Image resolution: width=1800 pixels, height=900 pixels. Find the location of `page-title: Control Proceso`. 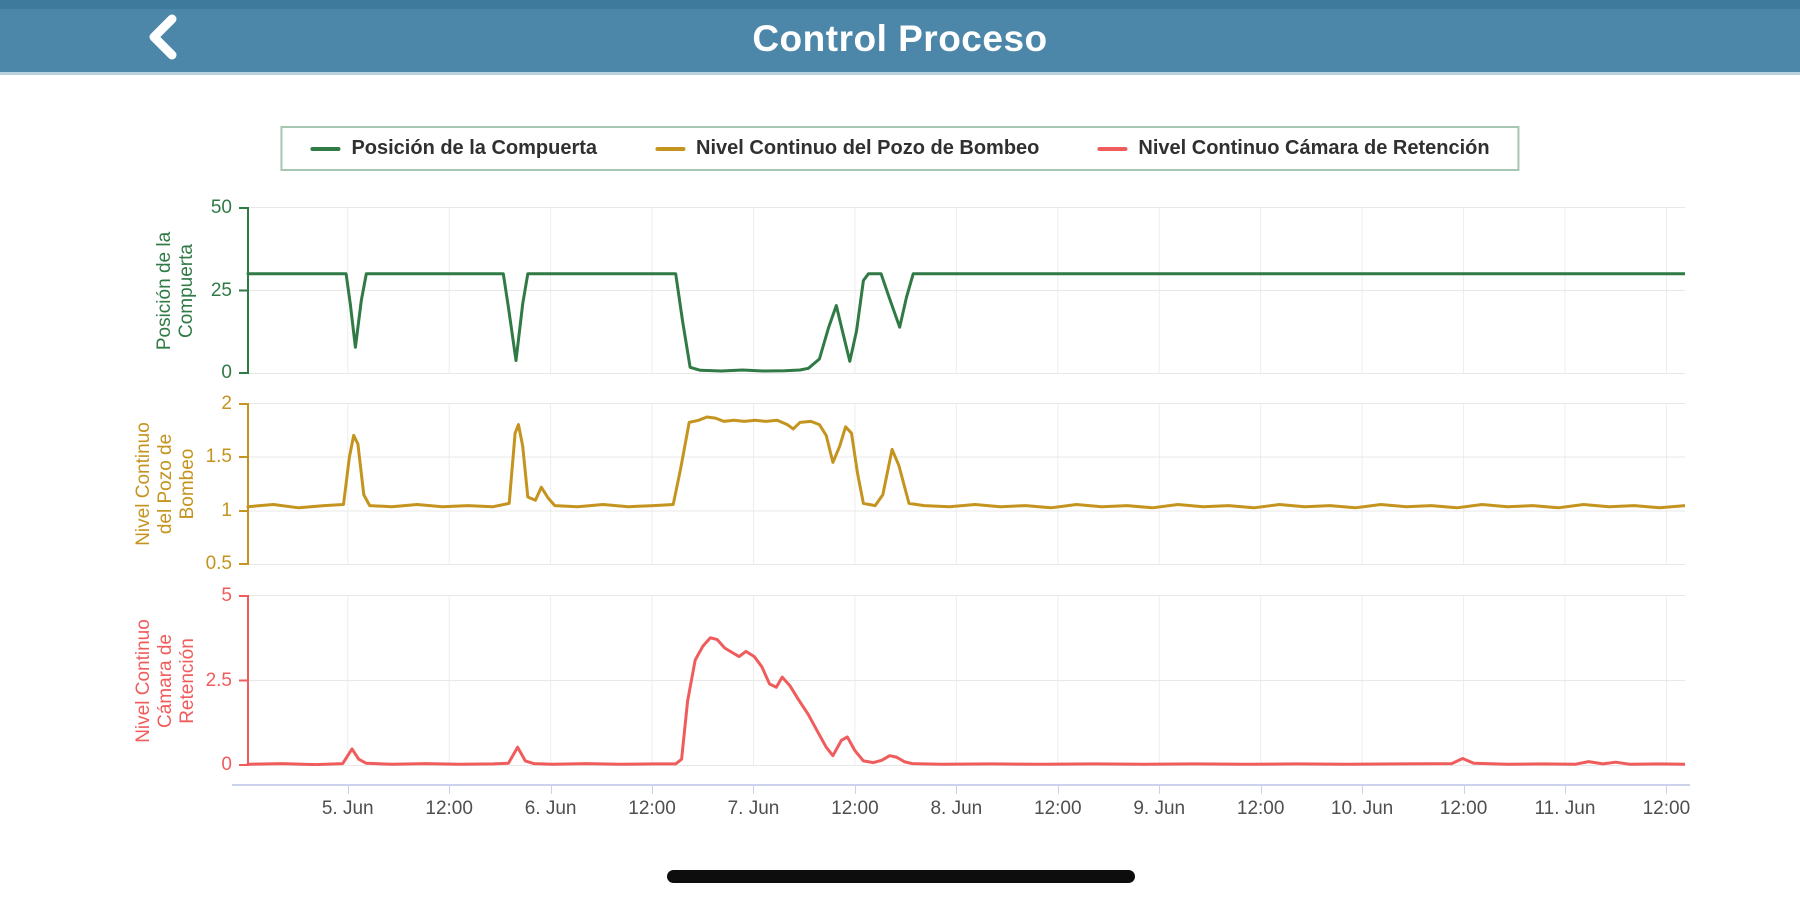

page-title: Control Proceso is located at coordinates (900, 38).